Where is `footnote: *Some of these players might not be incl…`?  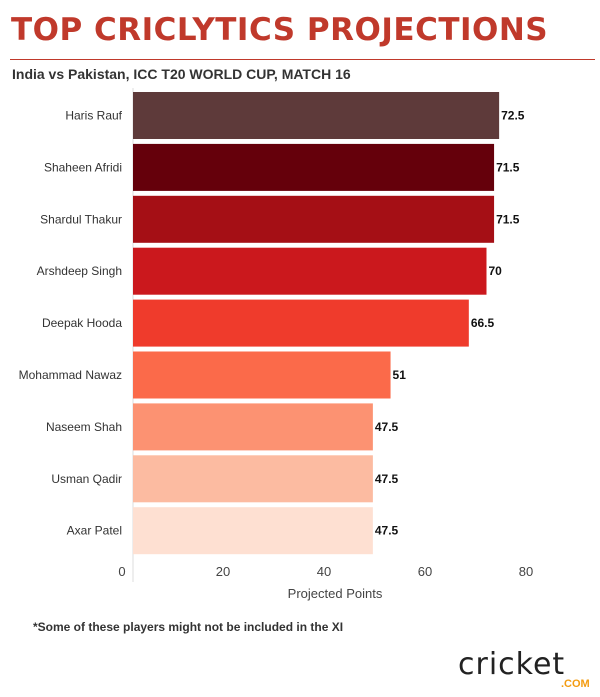
footnote: *Some of these players might not be incl… is located at coordinates (188, 627).